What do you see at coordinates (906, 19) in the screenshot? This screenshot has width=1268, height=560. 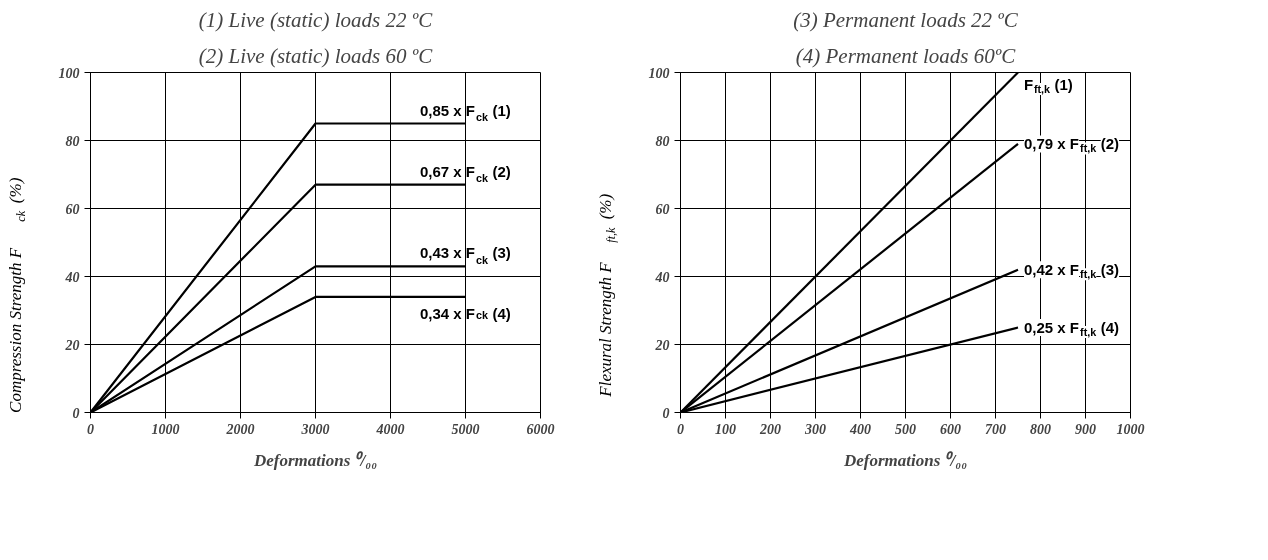 I see `chart-title: (3) Permanent loads 22 ºC` at bounding box center [906, 19].